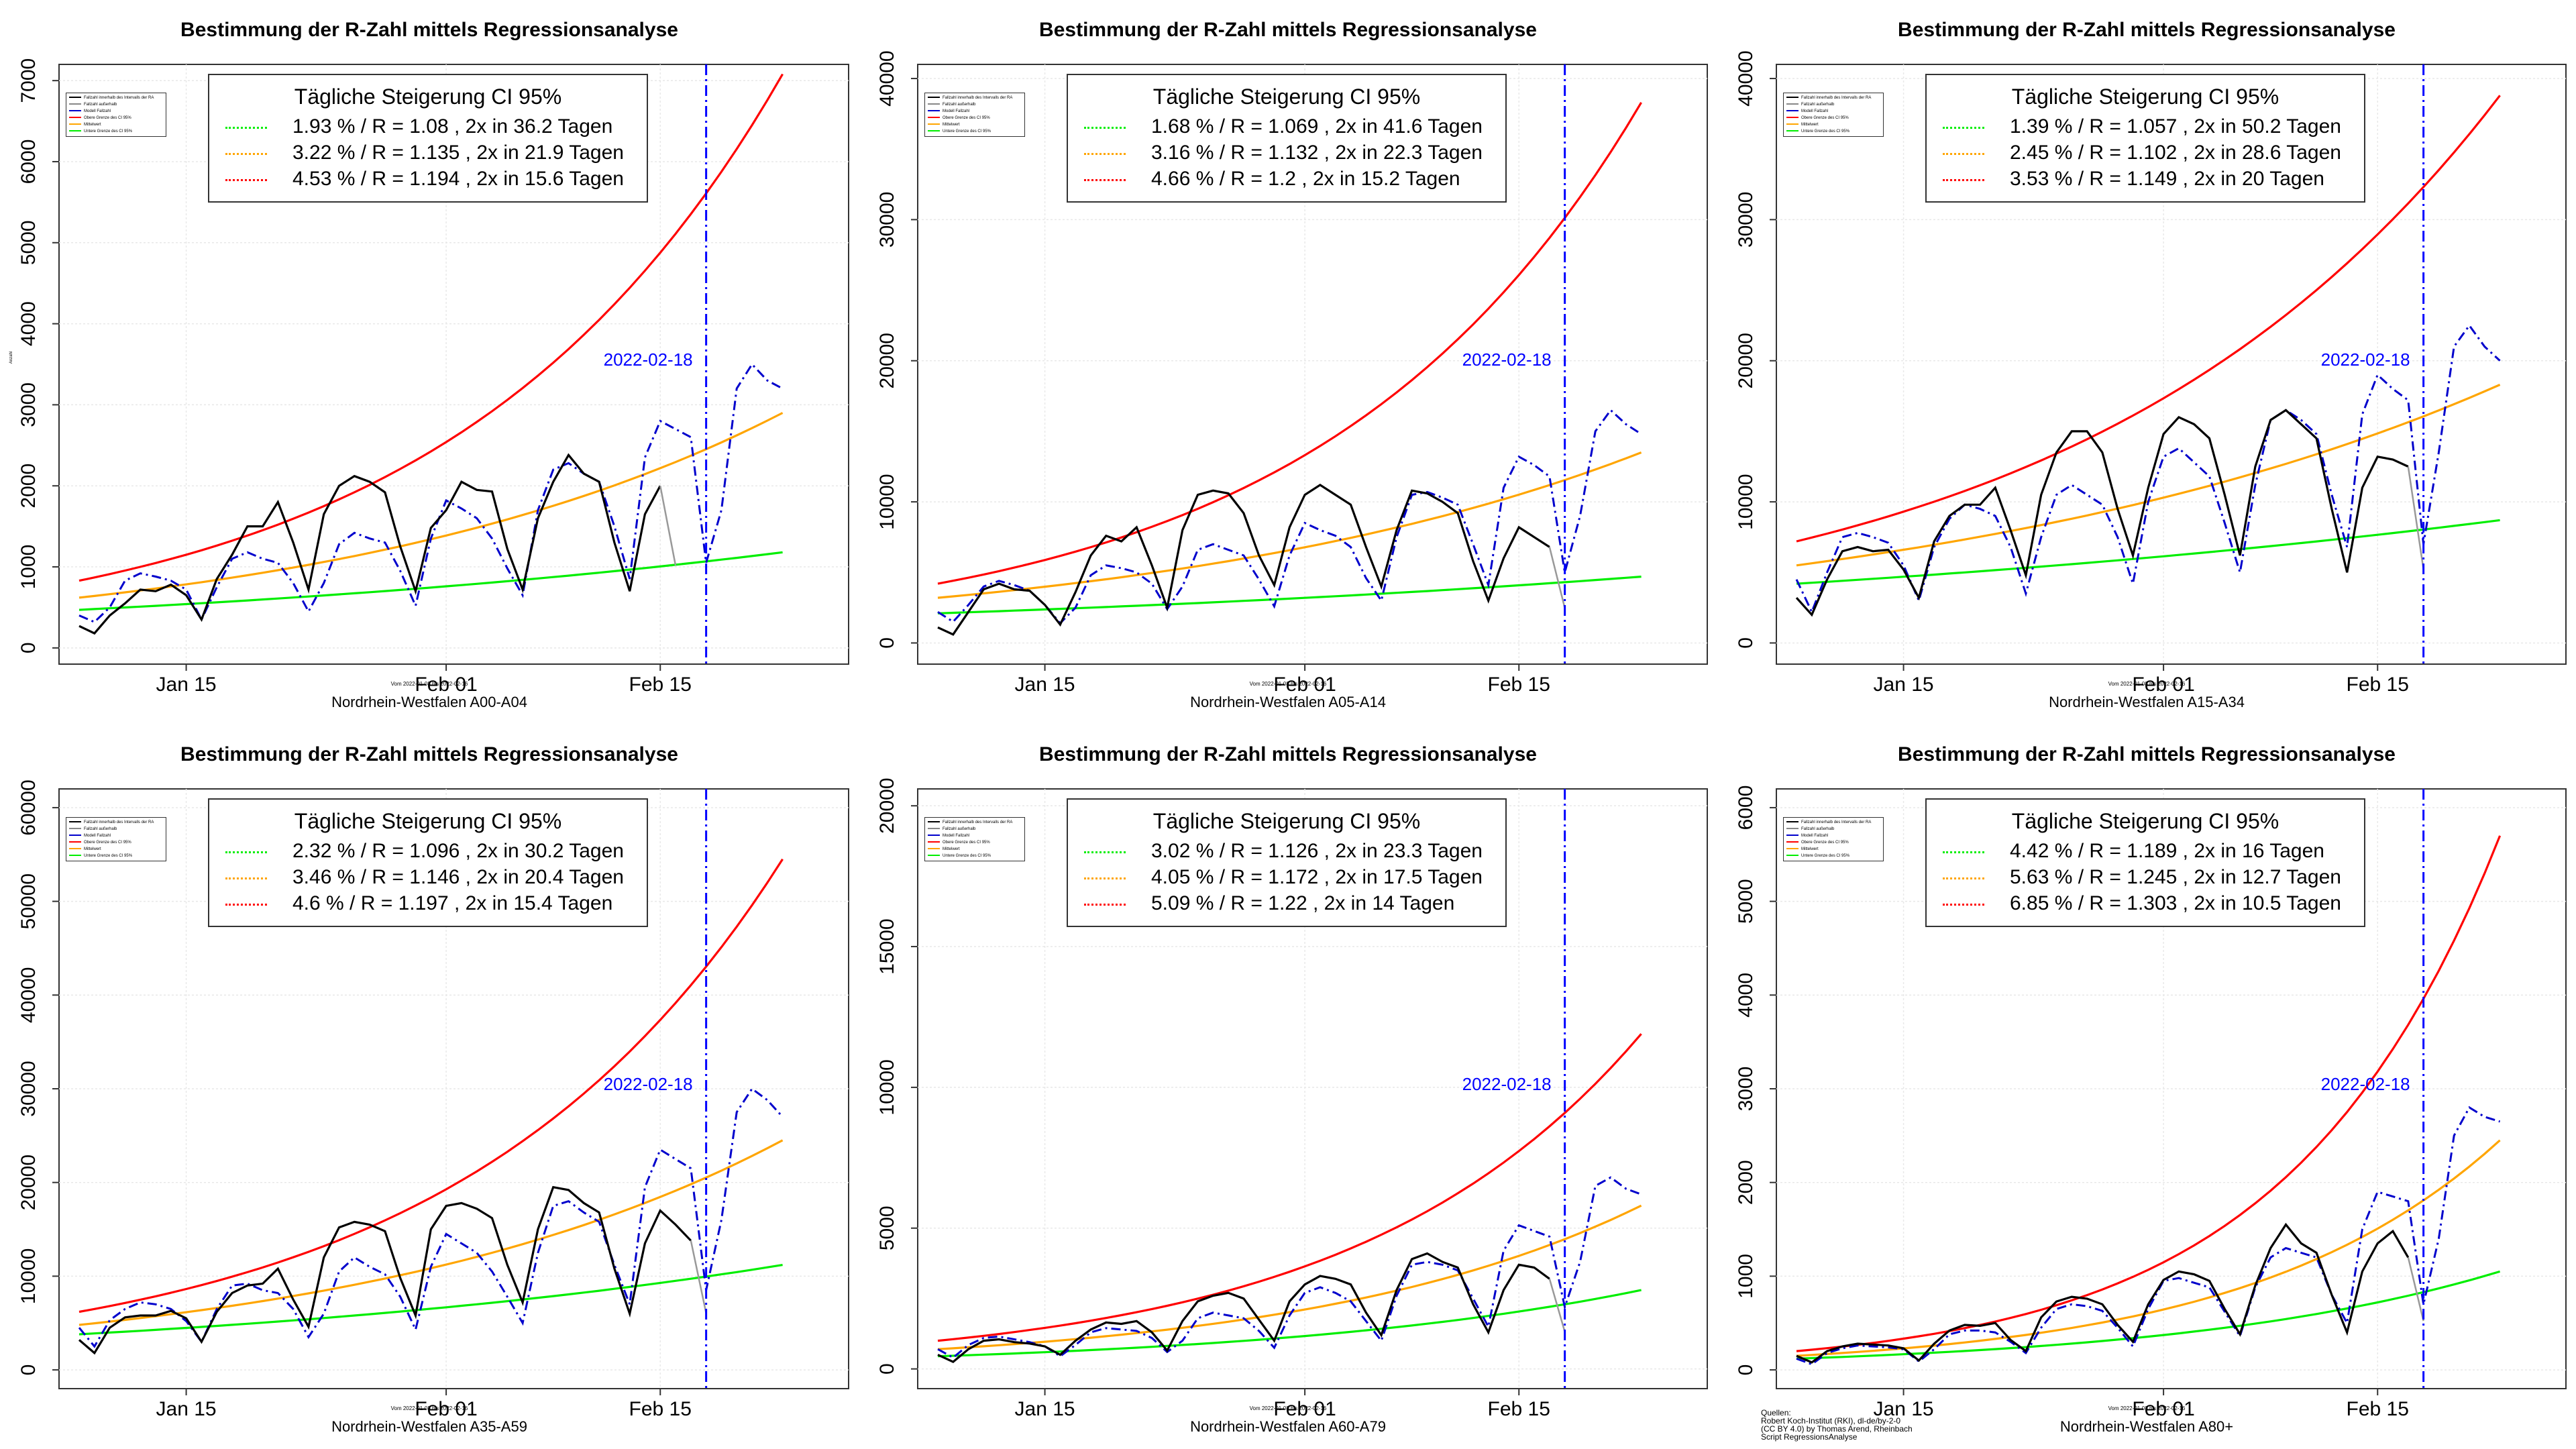 The image size is (2576, 1449). Describe the element at coordinates (28, 323) in the screenshot. I see `y-tick-label: 4000` at that location.